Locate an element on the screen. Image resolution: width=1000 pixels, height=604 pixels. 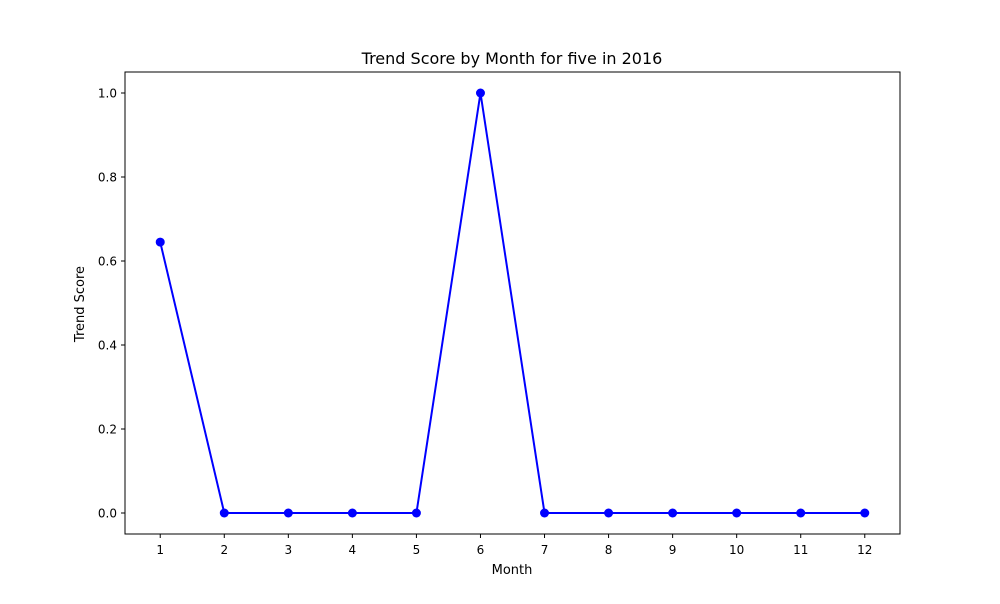
x-tick-label: 5 is located at coordinates (417, 550).